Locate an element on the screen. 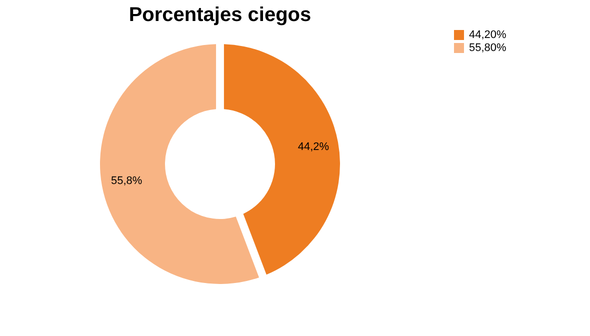 This screenshot has width=590, height=336. data-label: 55,8% is located at coordinates (126, 181).